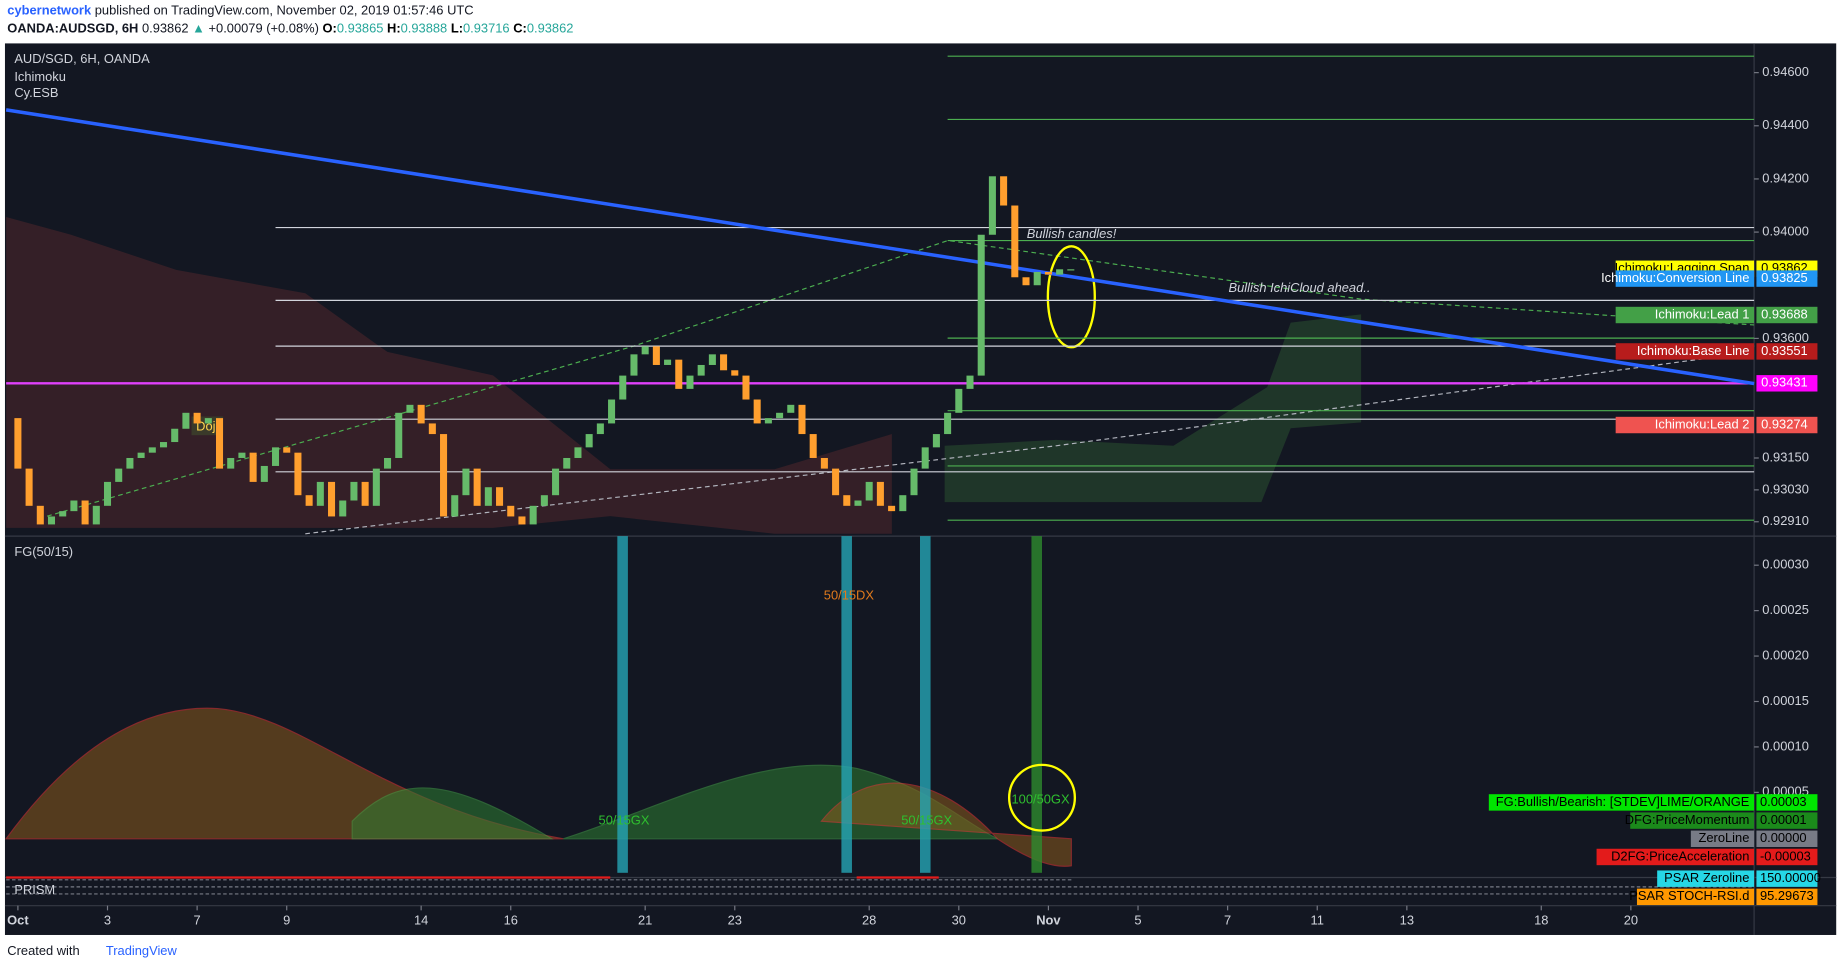 Image resolution: width=1840 pixels, height=969 pixels. What do you see at coordinates (1785, 71) in the screenshot?
I see `y-tick-label: 0.94600` at bounding box center [1785, 71].